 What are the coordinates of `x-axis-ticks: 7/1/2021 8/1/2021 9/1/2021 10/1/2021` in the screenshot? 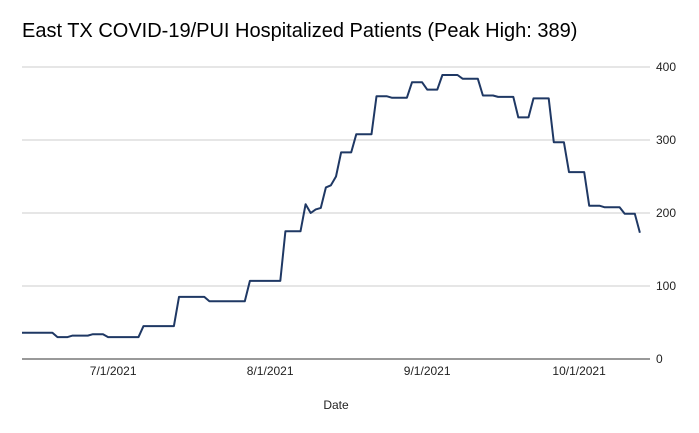 It's located at (348, 371).